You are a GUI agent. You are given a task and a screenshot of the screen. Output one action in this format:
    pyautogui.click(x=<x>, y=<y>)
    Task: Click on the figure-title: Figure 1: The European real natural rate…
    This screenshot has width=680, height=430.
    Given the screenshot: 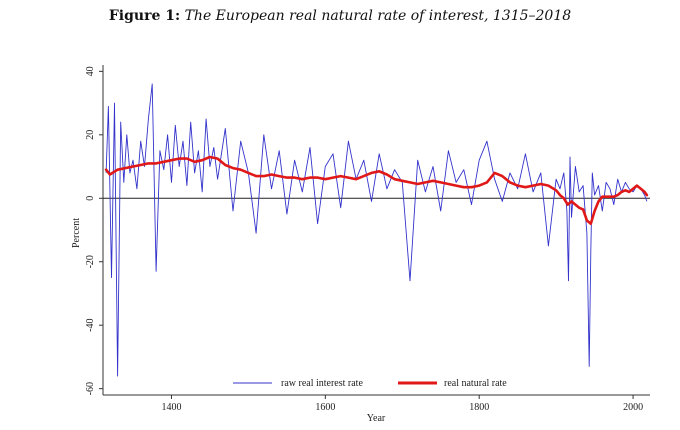 What is the action you would take?
    pyautogui.click(x=340, y=16)
    